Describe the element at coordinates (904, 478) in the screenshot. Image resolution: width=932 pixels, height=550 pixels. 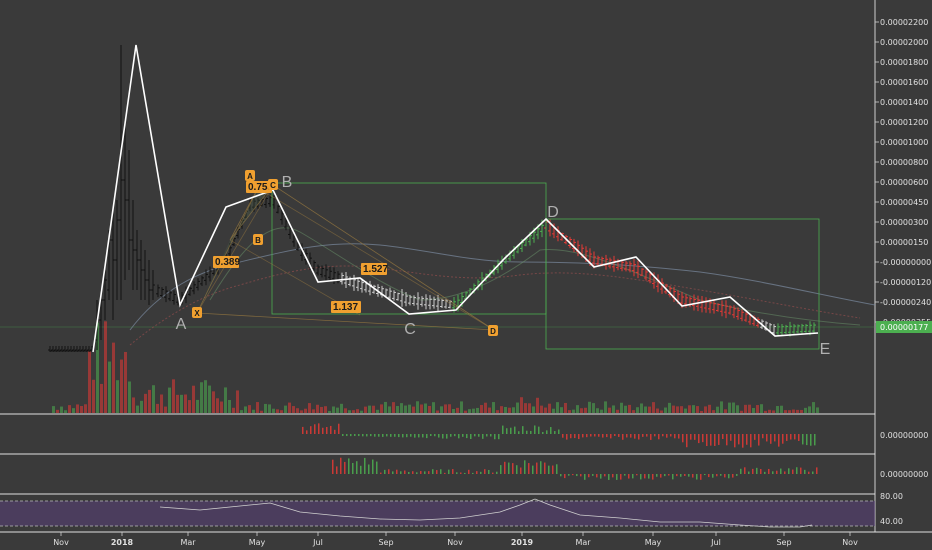
I see `pane-axis: 0.00000000 0.00000000 80.00 40.00` at that location.